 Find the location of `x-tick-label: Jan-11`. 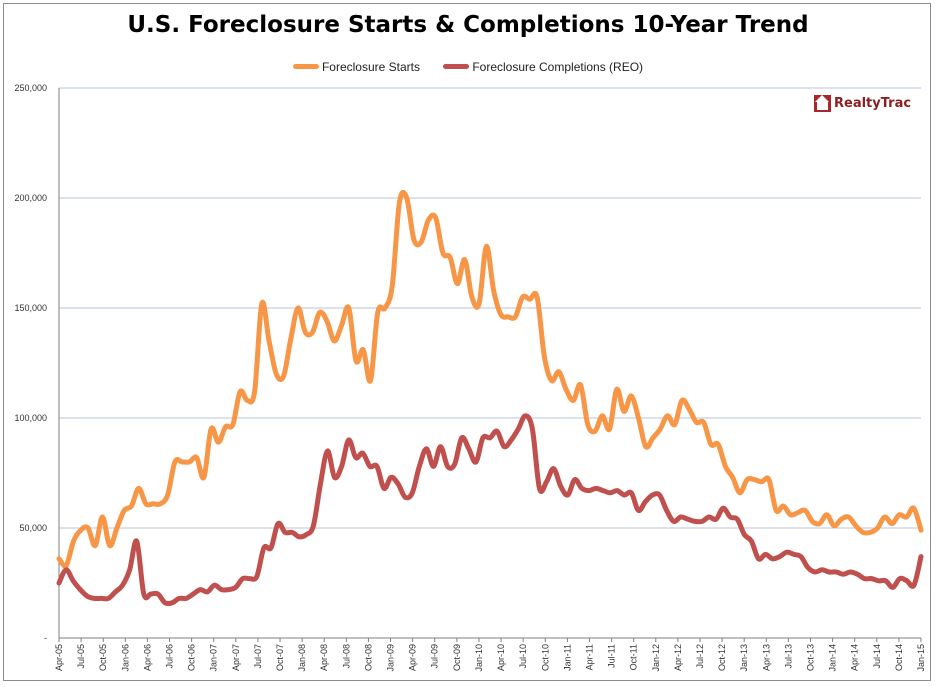

x-tick-label: Jan-11 is located at coordinates (567, 657).